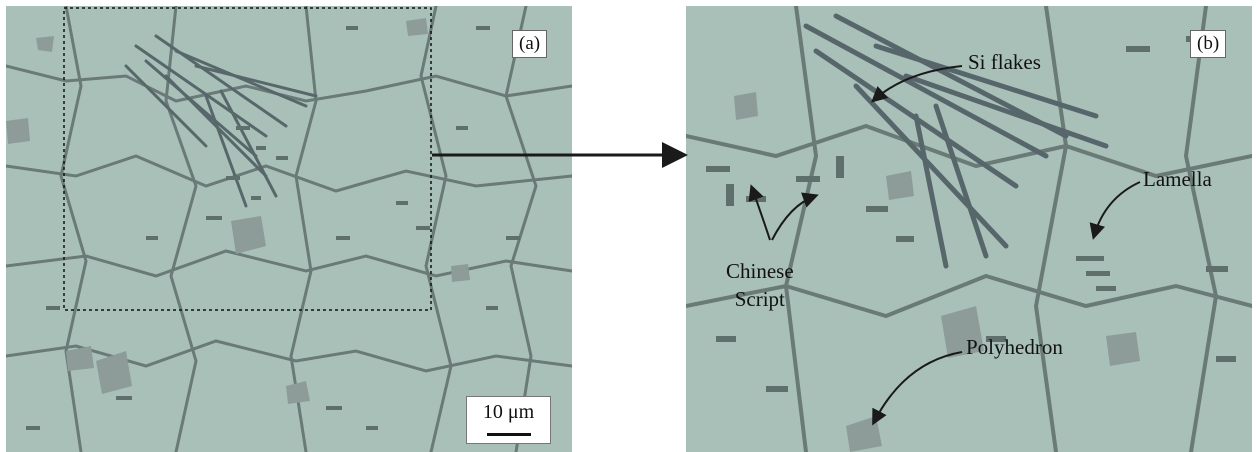 This screenshot has width=1257, height=452. I want to click on panel-b-label: (b), so click(1208, 44).